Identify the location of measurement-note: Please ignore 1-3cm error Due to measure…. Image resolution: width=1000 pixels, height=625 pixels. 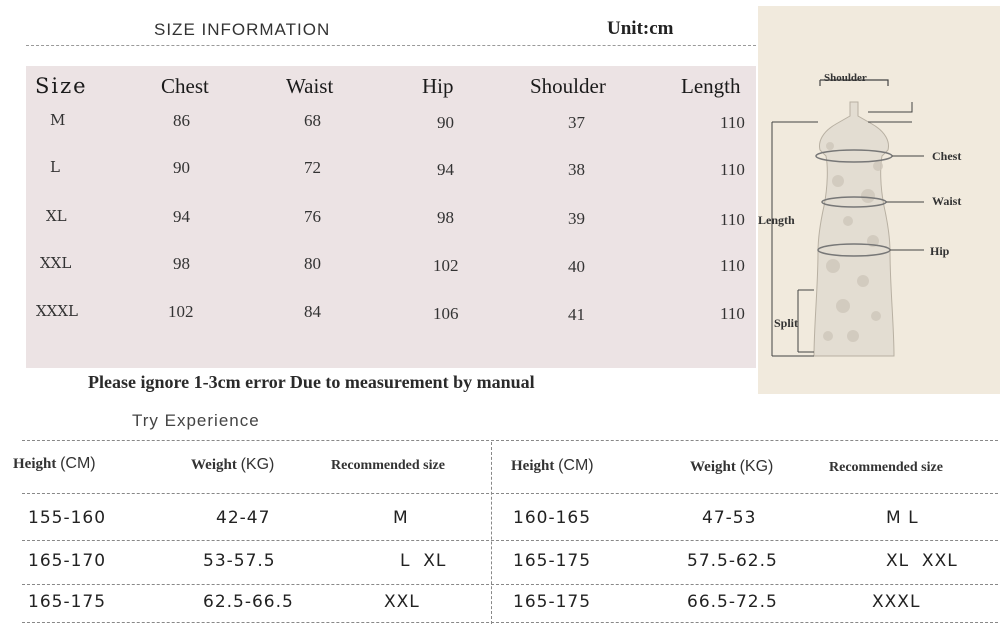
(311, 382).